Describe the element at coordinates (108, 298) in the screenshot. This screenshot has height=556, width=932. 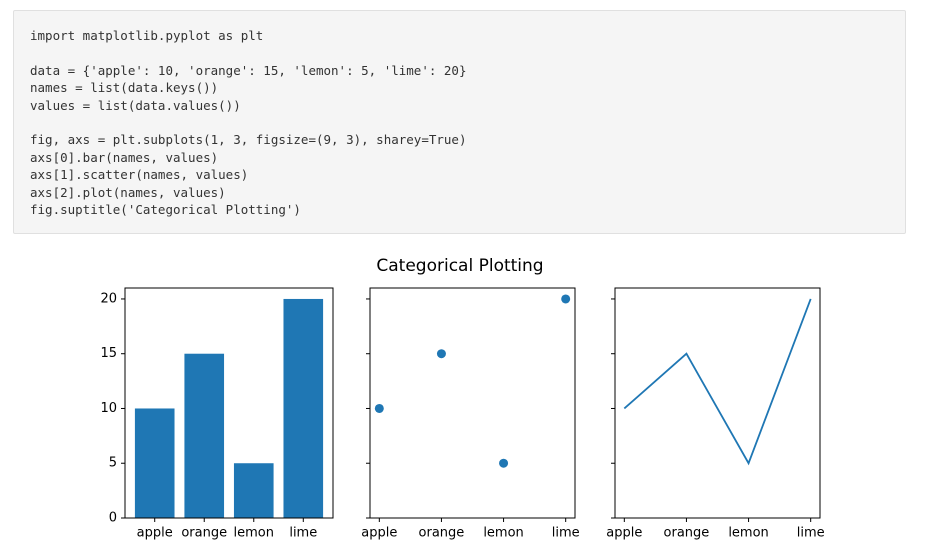
I see `y-tick-label: 20` at that location.